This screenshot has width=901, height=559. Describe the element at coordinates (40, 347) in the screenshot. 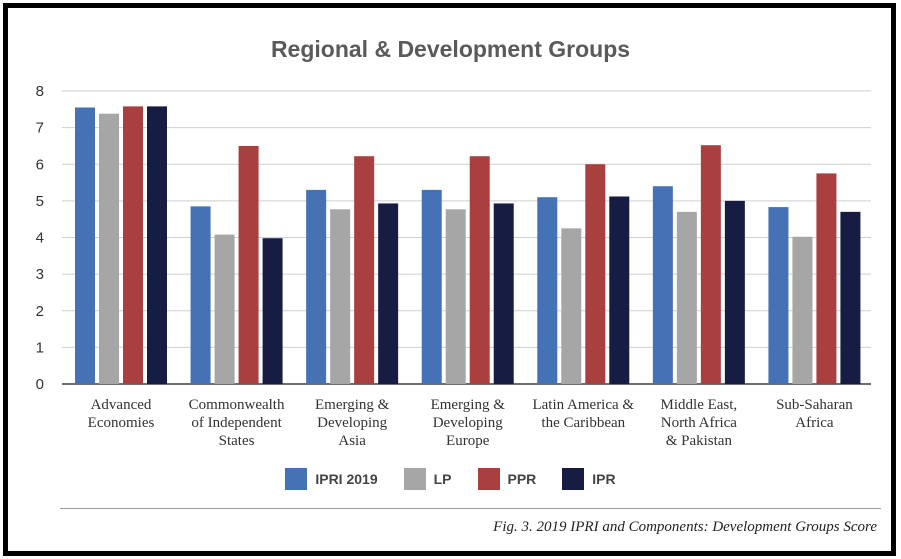

I see `y-tick-label: 1` at that location.